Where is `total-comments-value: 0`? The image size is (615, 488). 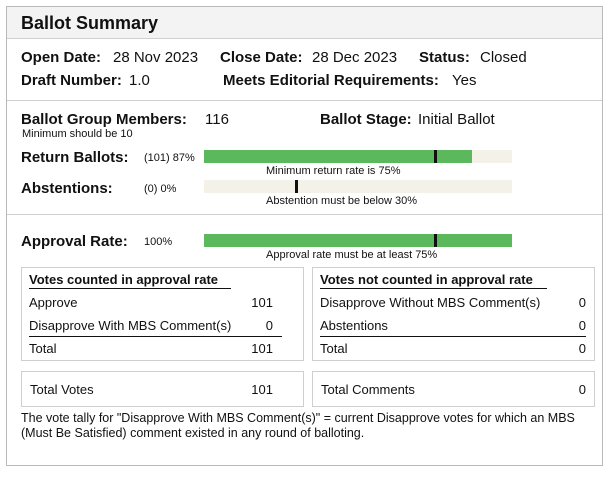
total-comments-value: 0 is located at coordinates (582, 389).